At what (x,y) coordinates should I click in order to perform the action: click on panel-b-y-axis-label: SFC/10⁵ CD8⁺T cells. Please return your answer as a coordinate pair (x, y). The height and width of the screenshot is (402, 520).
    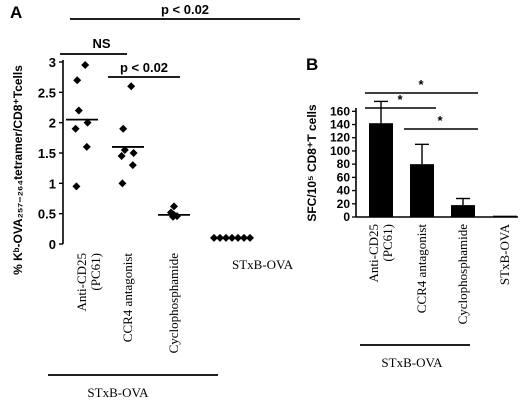
    Looking at the image, I should click on (312, 163).